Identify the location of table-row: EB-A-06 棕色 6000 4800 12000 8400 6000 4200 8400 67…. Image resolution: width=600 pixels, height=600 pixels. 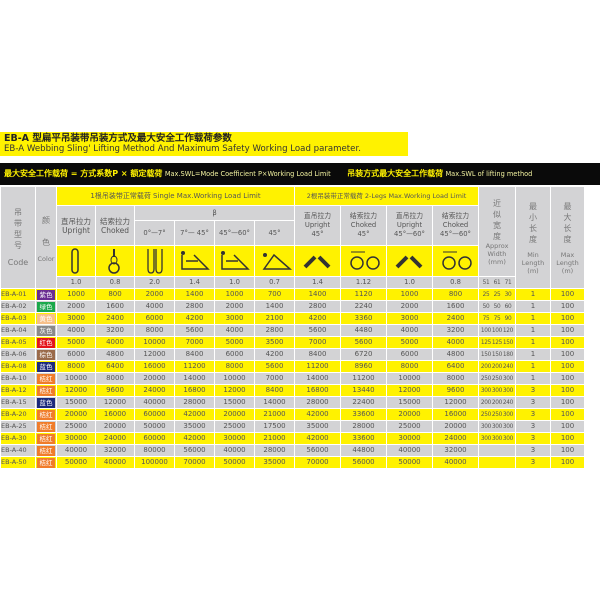
(292, 354).